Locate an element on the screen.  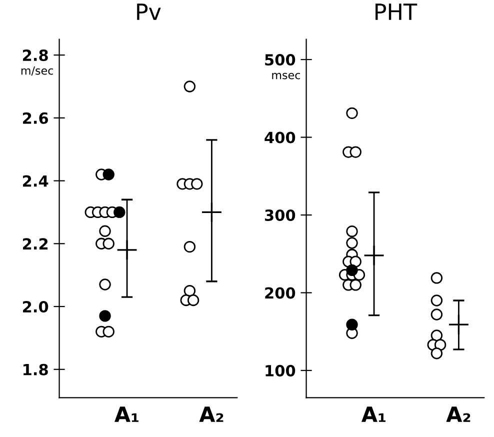
y-tick-label: 2.2 is located at coordinates (35, 244).